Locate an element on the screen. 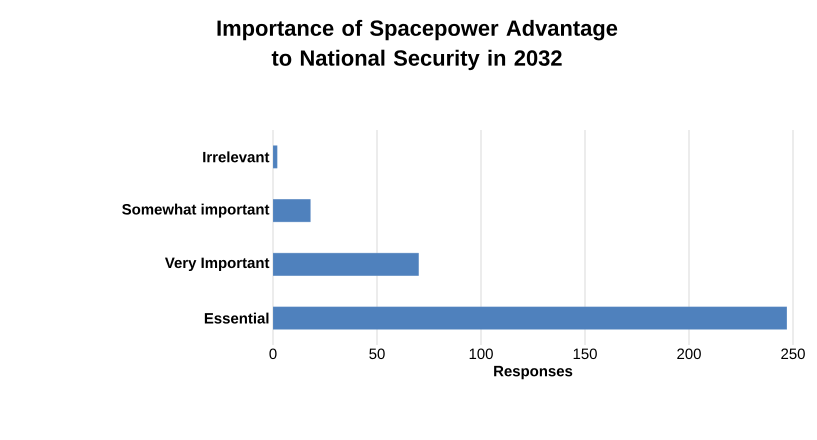 The width and height of the screenshot is (817, 440). x-tick-label: 150 is located at coordinates (585, 354).